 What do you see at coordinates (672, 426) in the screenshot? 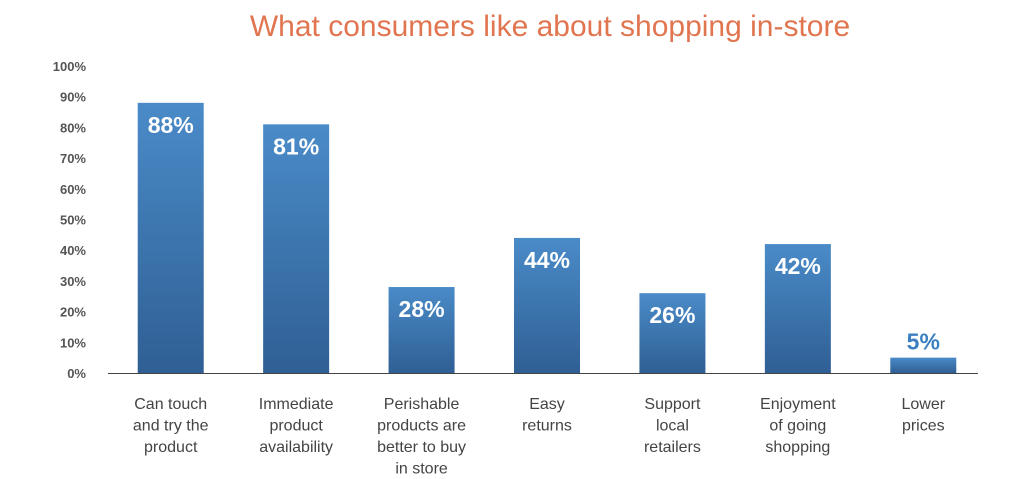
I see `x-category-label: Support local retailers` at bounding box center [672, 426].